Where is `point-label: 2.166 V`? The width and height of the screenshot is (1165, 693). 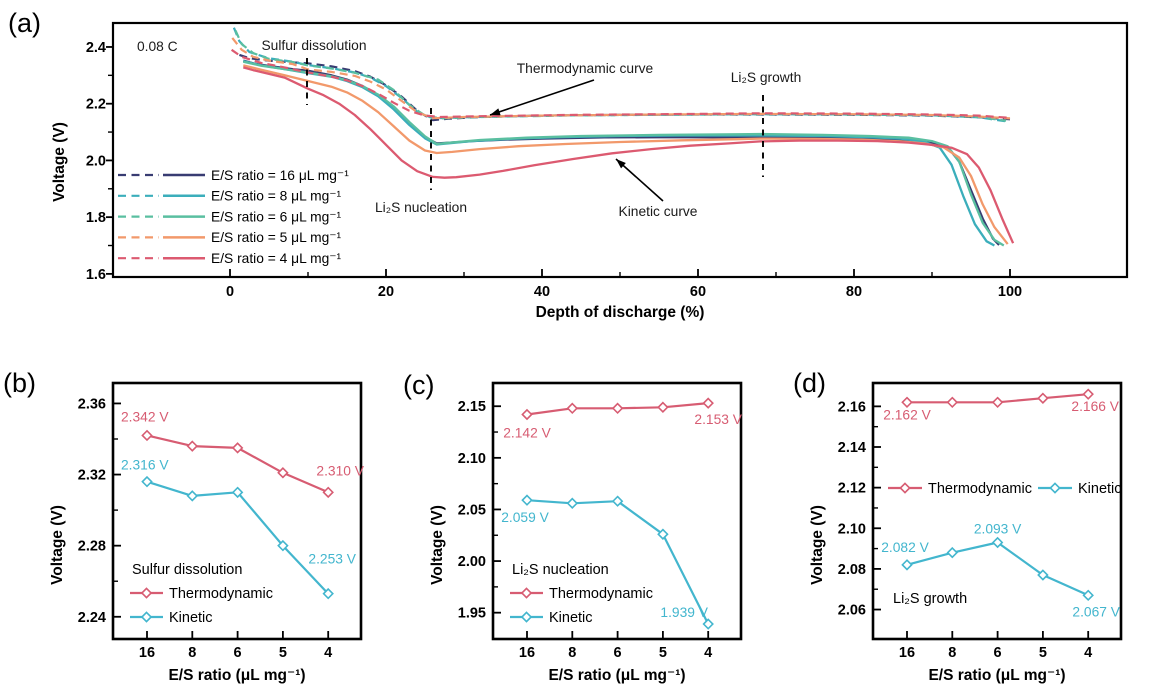
point-label: 2.166 V is located at coordinates (1095, 406).